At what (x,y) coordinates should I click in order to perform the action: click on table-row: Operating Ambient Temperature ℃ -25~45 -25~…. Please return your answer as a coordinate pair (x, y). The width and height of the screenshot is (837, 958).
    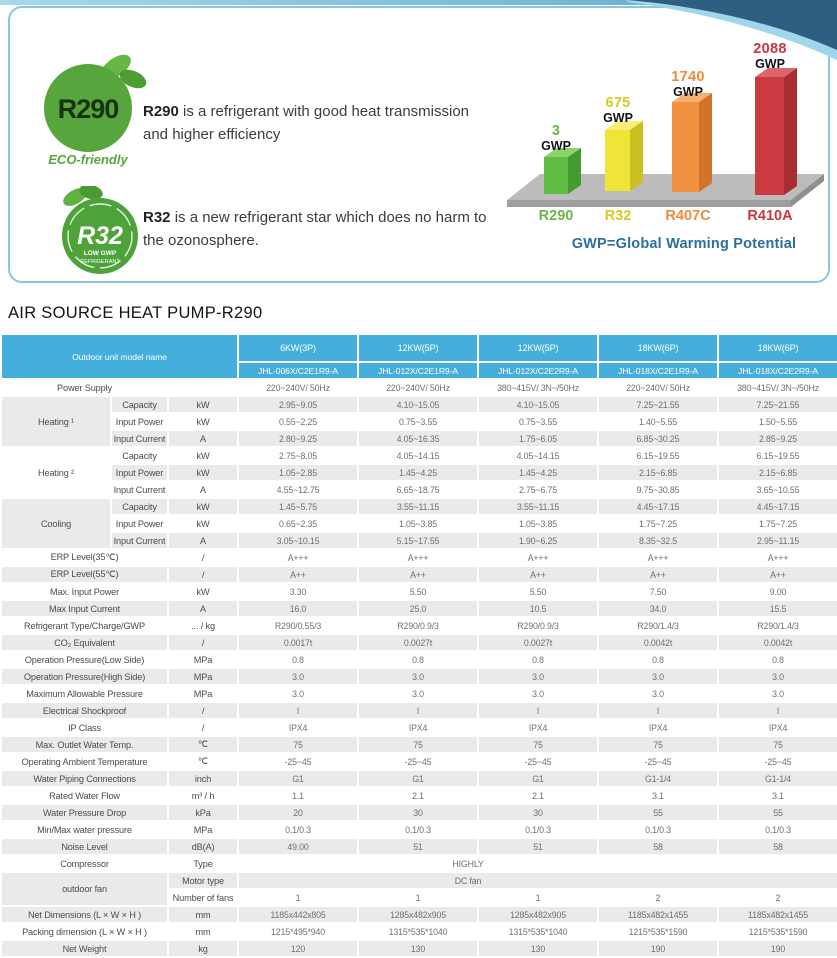
    Looking at the image, I should click on (418, 761).